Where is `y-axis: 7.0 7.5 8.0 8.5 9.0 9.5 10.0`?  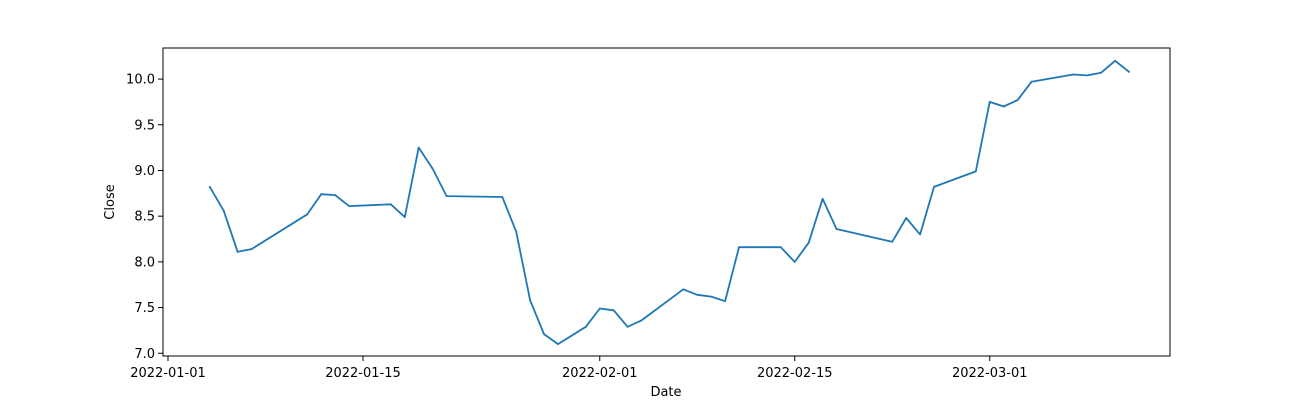
y-axis: 7.0 7.5 8.0 8.5 9.0 9.5 10.0 is located at coordinates (144, 217).